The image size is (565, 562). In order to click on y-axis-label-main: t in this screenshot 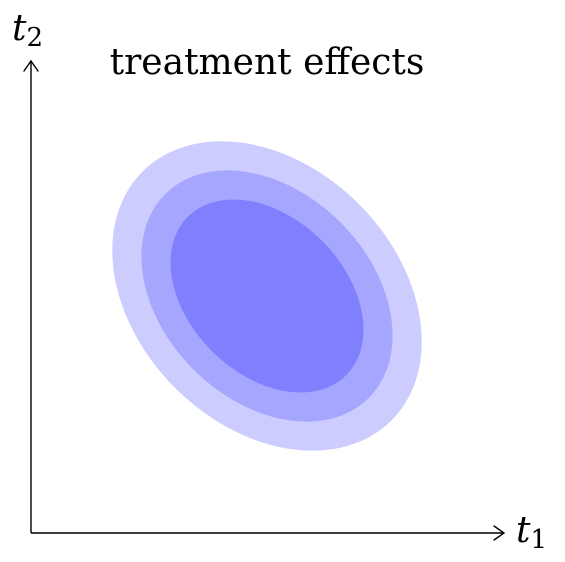, I will do `click(19, 28)`.